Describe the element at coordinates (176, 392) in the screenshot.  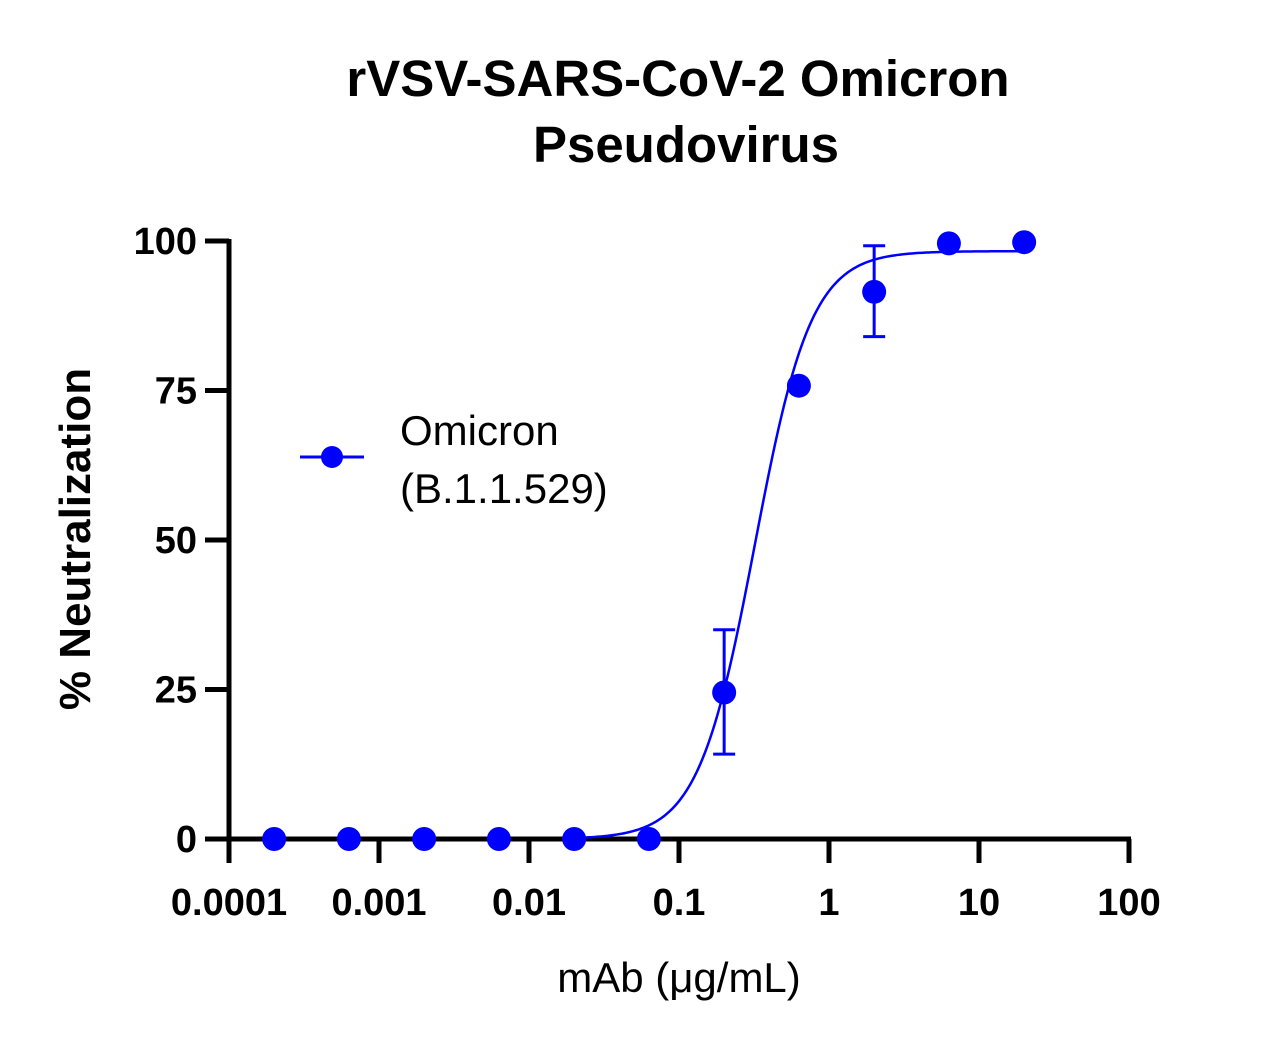
I see `y-tick-label: 75` at that location.